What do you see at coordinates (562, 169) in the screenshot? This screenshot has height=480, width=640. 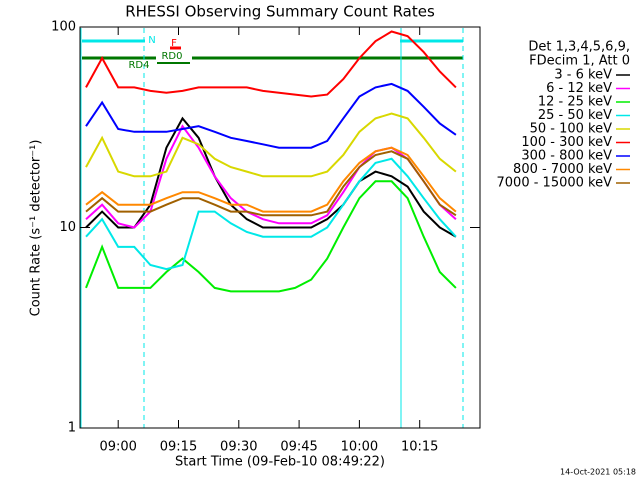 I see `legend-label: 800 - 7000 keV` at bounding box center [562, 169].